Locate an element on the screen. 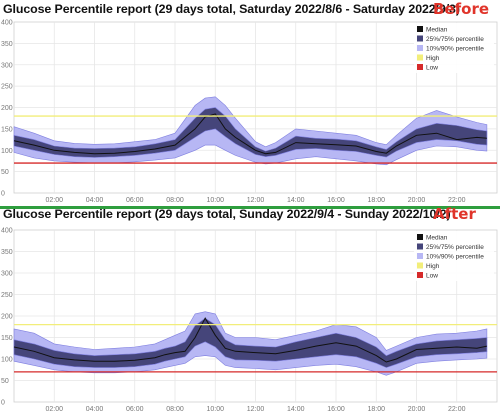 The width and height of the screenshot is (500, 413). after-tag: After is located at coordinates (454, 214).